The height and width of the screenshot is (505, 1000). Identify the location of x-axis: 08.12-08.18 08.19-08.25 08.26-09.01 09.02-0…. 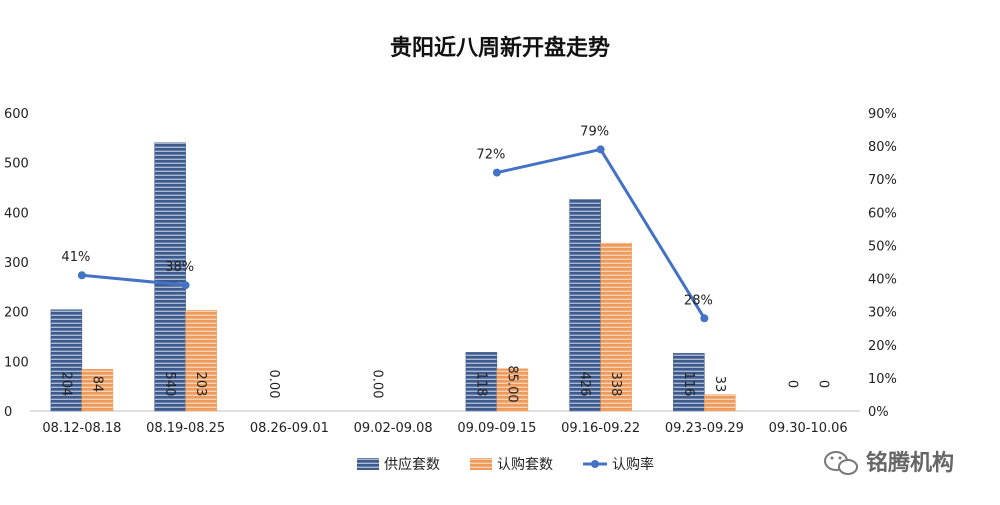
(444, 428).